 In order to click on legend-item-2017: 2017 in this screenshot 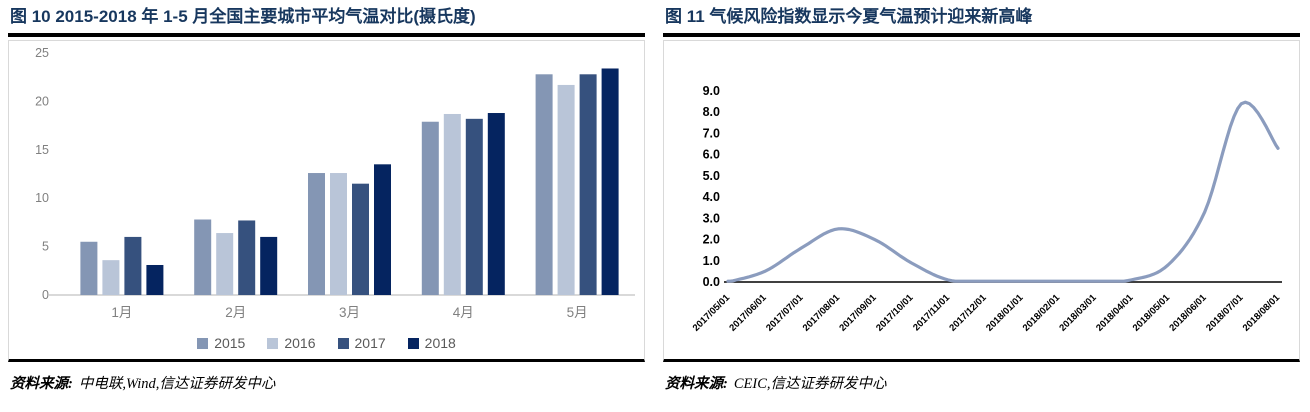, I will do `click(361, 343)`.